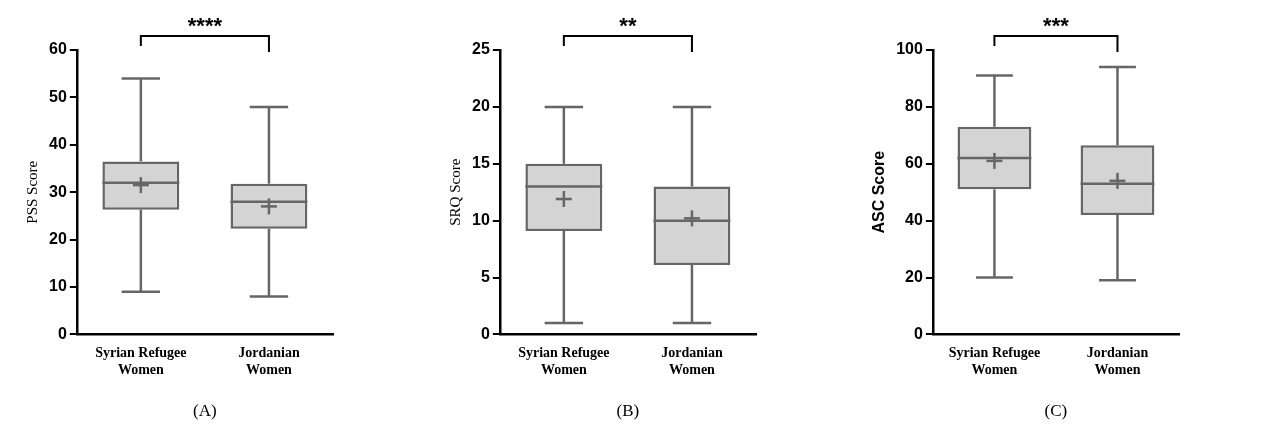 The width and height of the screenshot is (1269, 432). Describe the element at coordinates (58, 191) in the screenshot. I see `y-tick-label: 30` at that location.